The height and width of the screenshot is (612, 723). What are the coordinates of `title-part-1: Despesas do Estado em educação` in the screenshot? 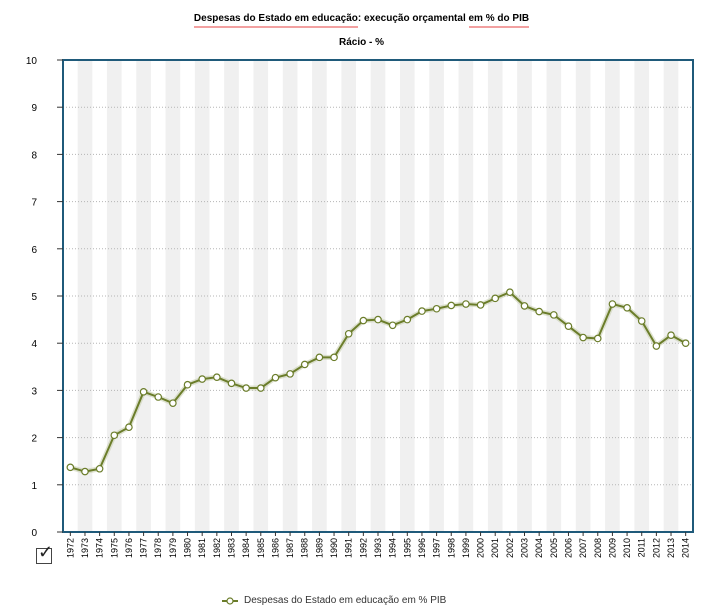 It's located at (275, 20).